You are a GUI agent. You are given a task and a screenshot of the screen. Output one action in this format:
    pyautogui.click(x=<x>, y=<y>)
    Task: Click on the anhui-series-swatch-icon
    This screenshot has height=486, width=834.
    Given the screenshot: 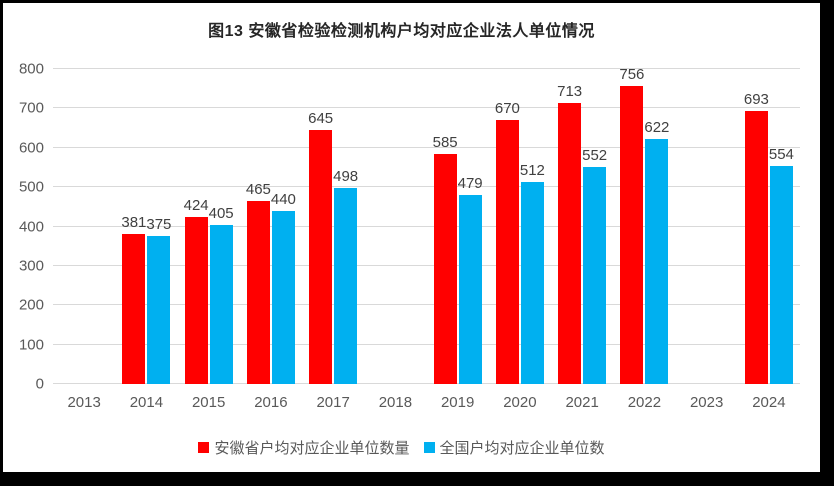 What is the action you would take?
    pyautogui.click(x=204, y=447)
    